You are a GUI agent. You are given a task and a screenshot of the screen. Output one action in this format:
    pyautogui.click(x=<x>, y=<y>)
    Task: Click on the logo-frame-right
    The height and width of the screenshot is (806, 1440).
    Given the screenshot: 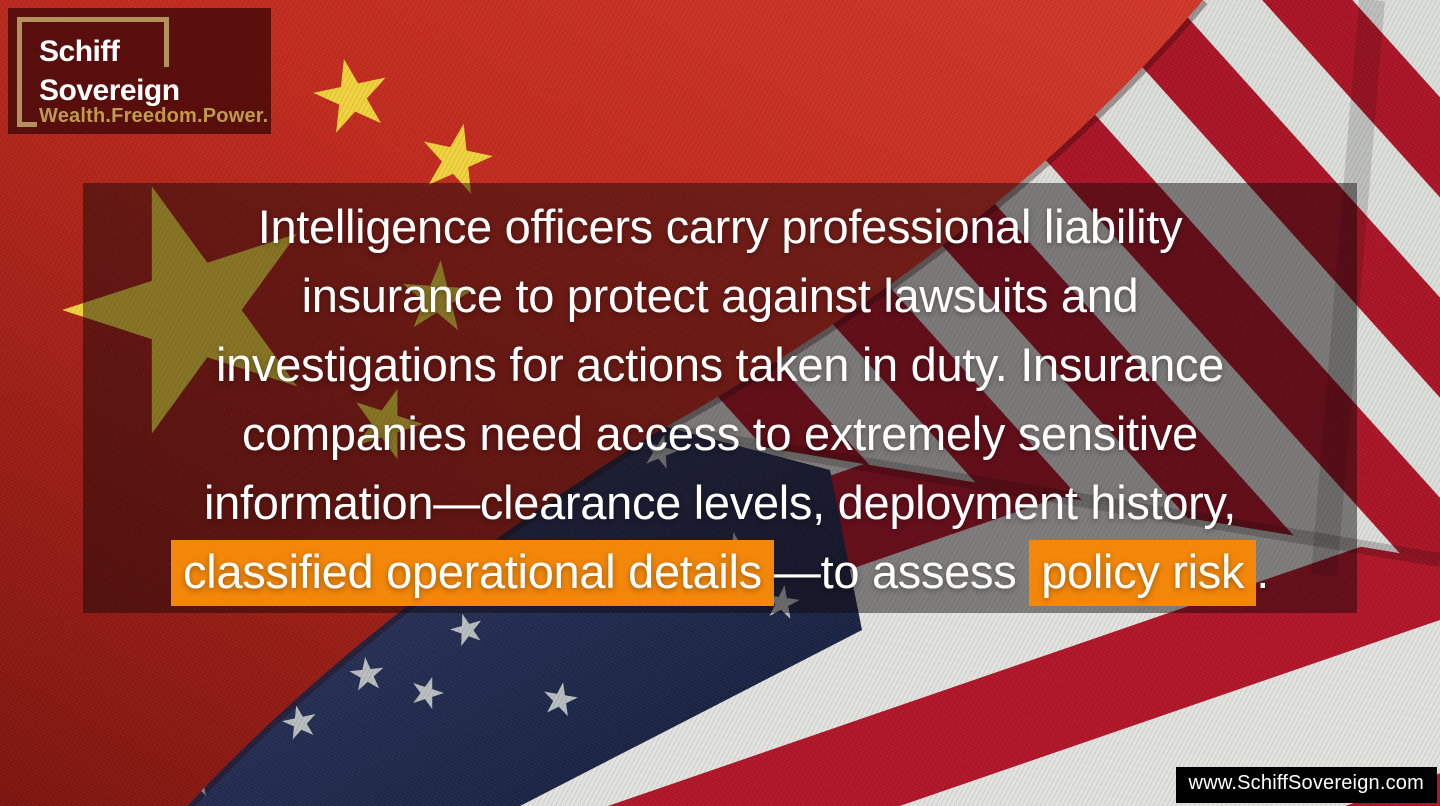 What is the action you would take?
    pyautogui.click(x=166, y=42)
    